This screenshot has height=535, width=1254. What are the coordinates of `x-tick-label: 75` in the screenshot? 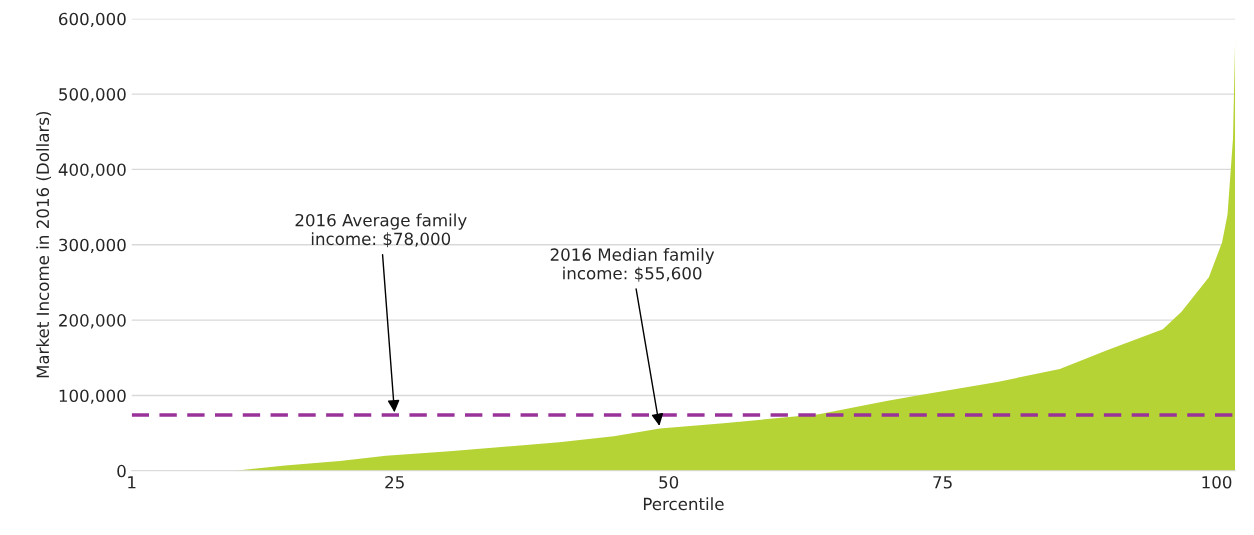 It's located at (942, 482).